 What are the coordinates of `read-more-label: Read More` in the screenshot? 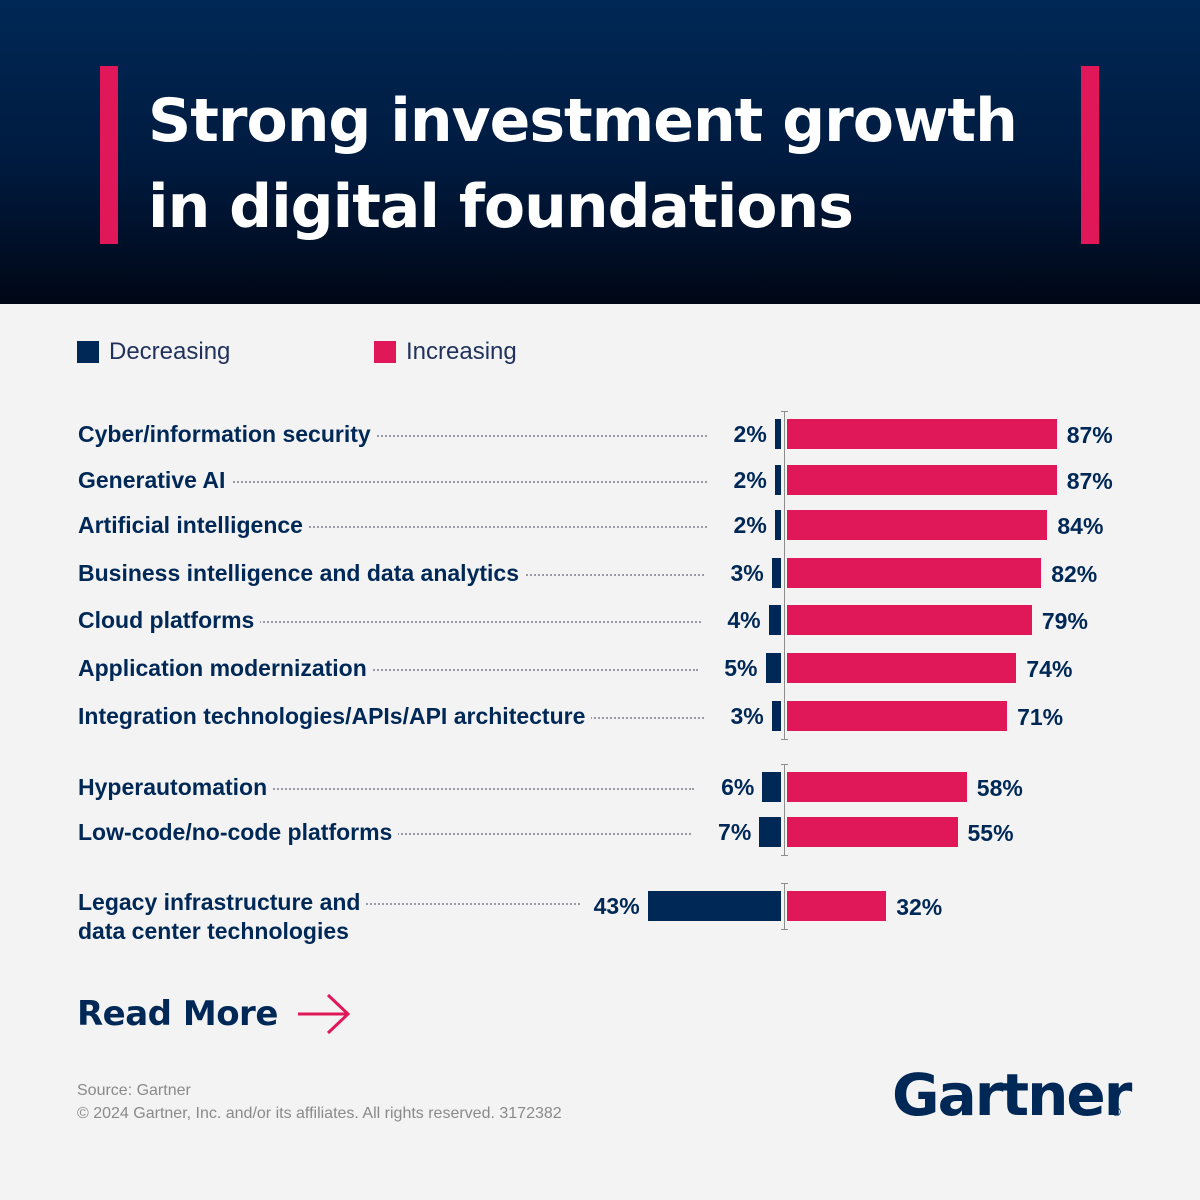 It's located at (177, 1014).